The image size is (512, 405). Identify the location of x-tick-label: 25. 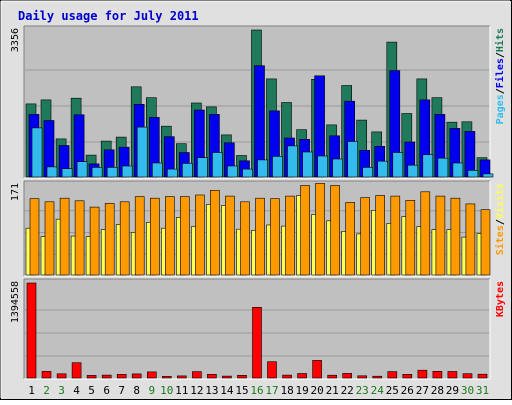
(392, 390).